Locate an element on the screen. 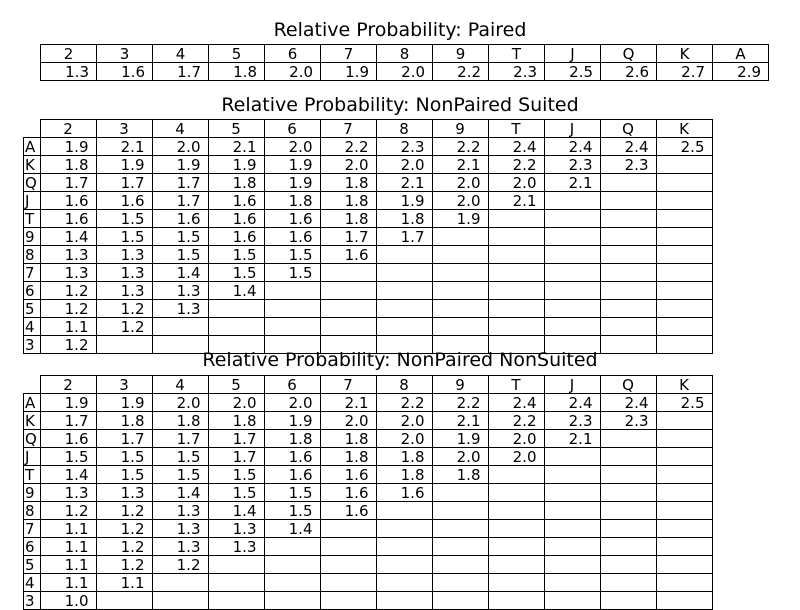 The width and height of the screenshot is (800, 610). row-header: T is located at coordinates (32, 474).